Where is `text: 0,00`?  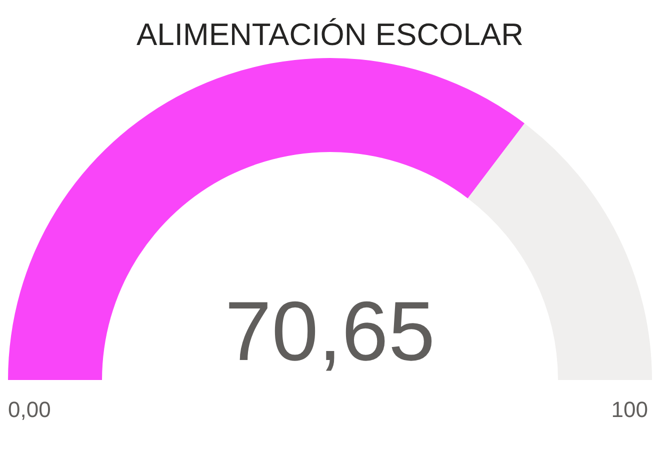
text: 0,00 is located at coordinates (29, 409).